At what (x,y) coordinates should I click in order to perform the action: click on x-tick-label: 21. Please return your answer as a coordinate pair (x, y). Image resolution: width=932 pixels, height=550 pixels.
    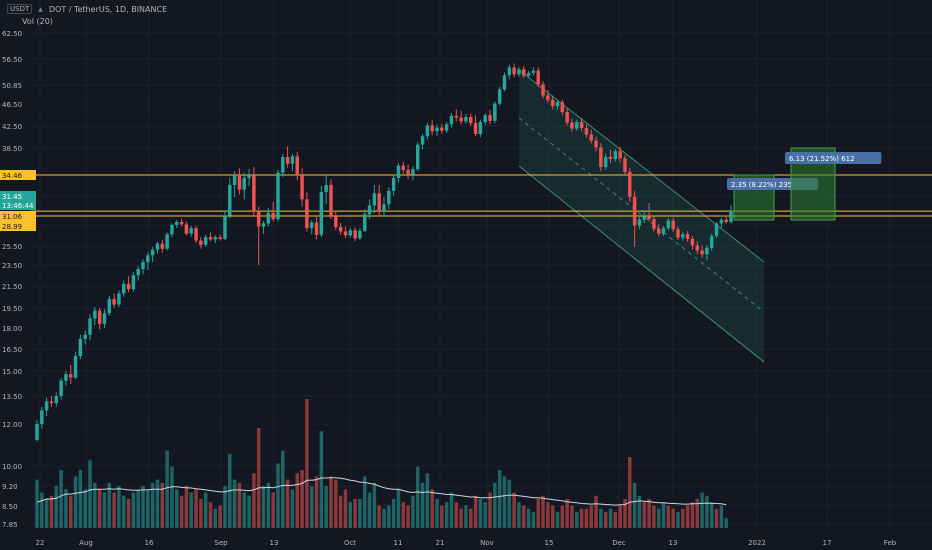
    Looking at the image, I should click on (440, 543).